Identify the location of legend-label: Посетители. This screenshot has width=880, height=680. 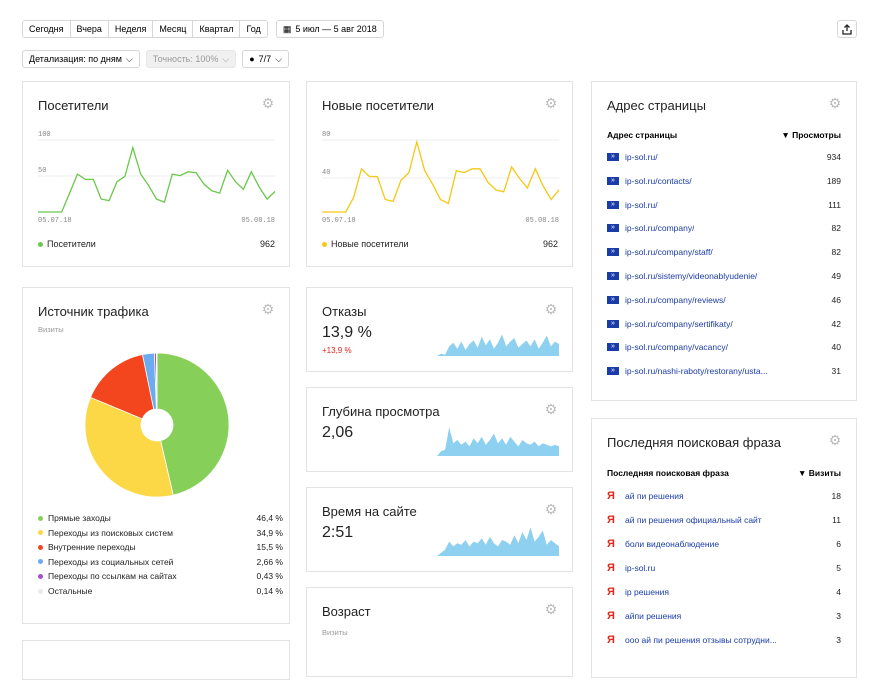
(71, 244).